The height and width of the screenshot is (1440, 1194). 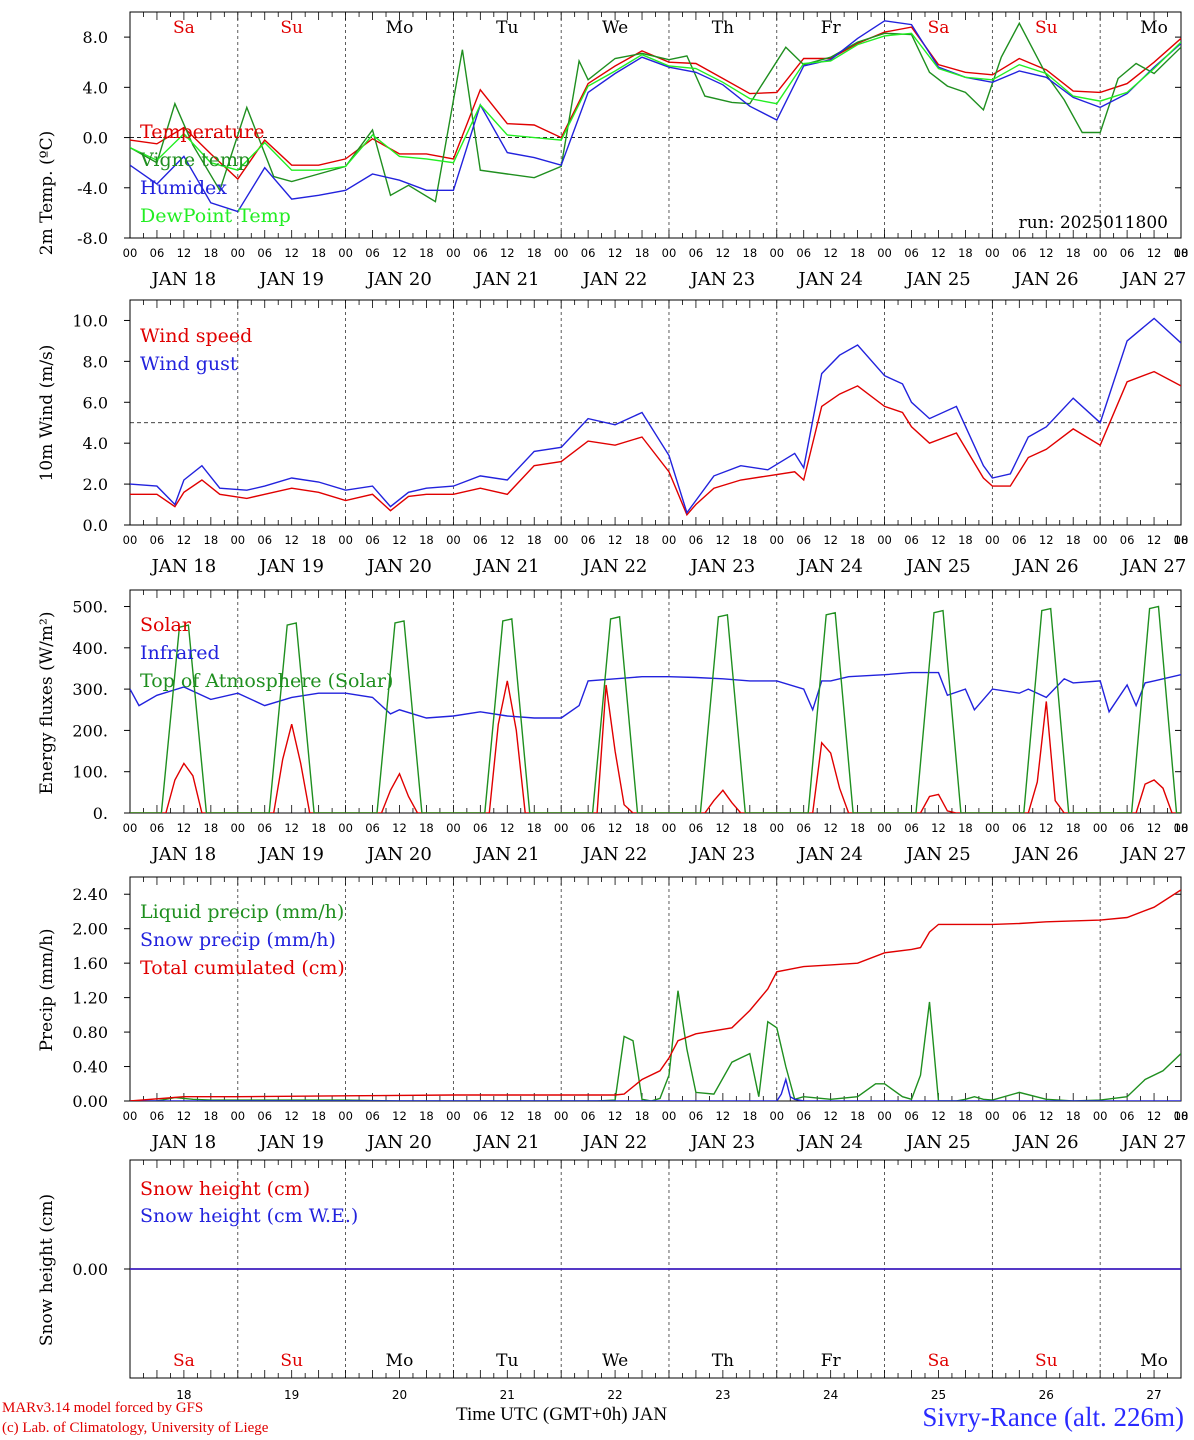 What do you see at coordinates (722, 1395) in the screenshot?
I see `day-number: 23` at bounding box center [722, 1395].